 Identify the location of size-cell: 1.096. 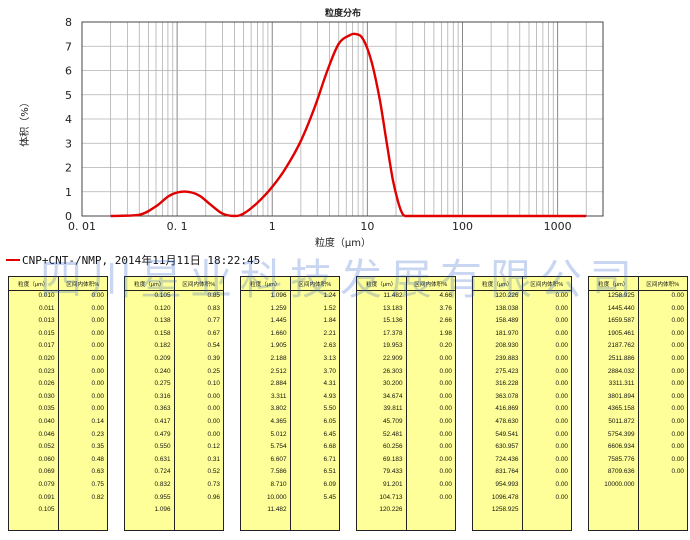
(162, 510).